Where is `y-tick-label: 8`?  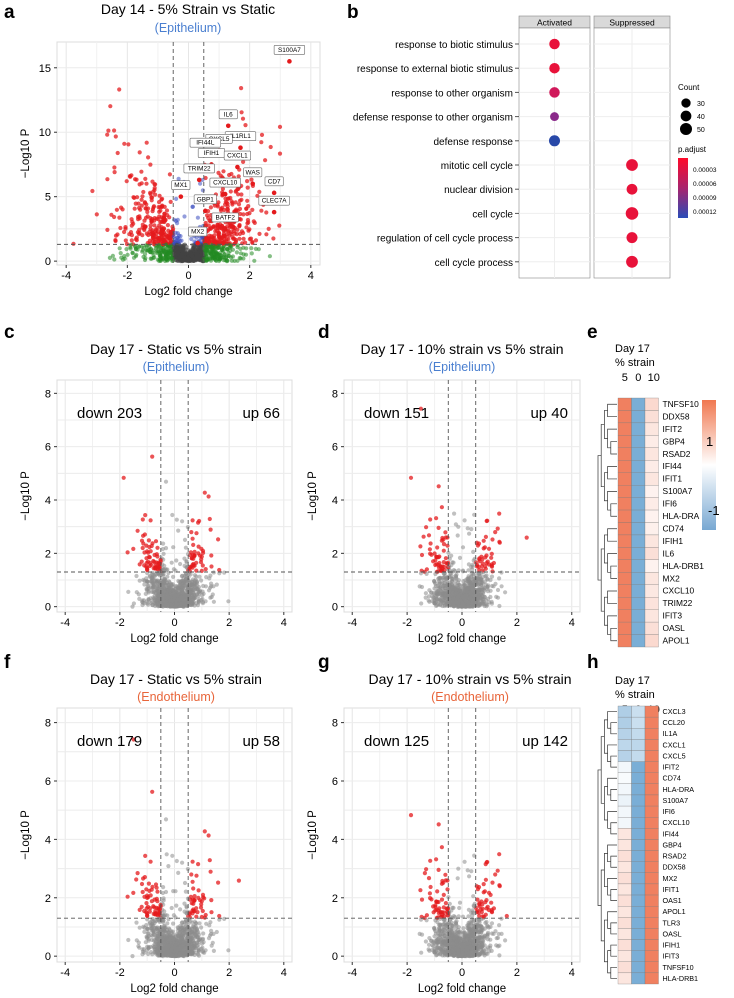 y-tick-label: 8 is located at coordinates (335, 394).